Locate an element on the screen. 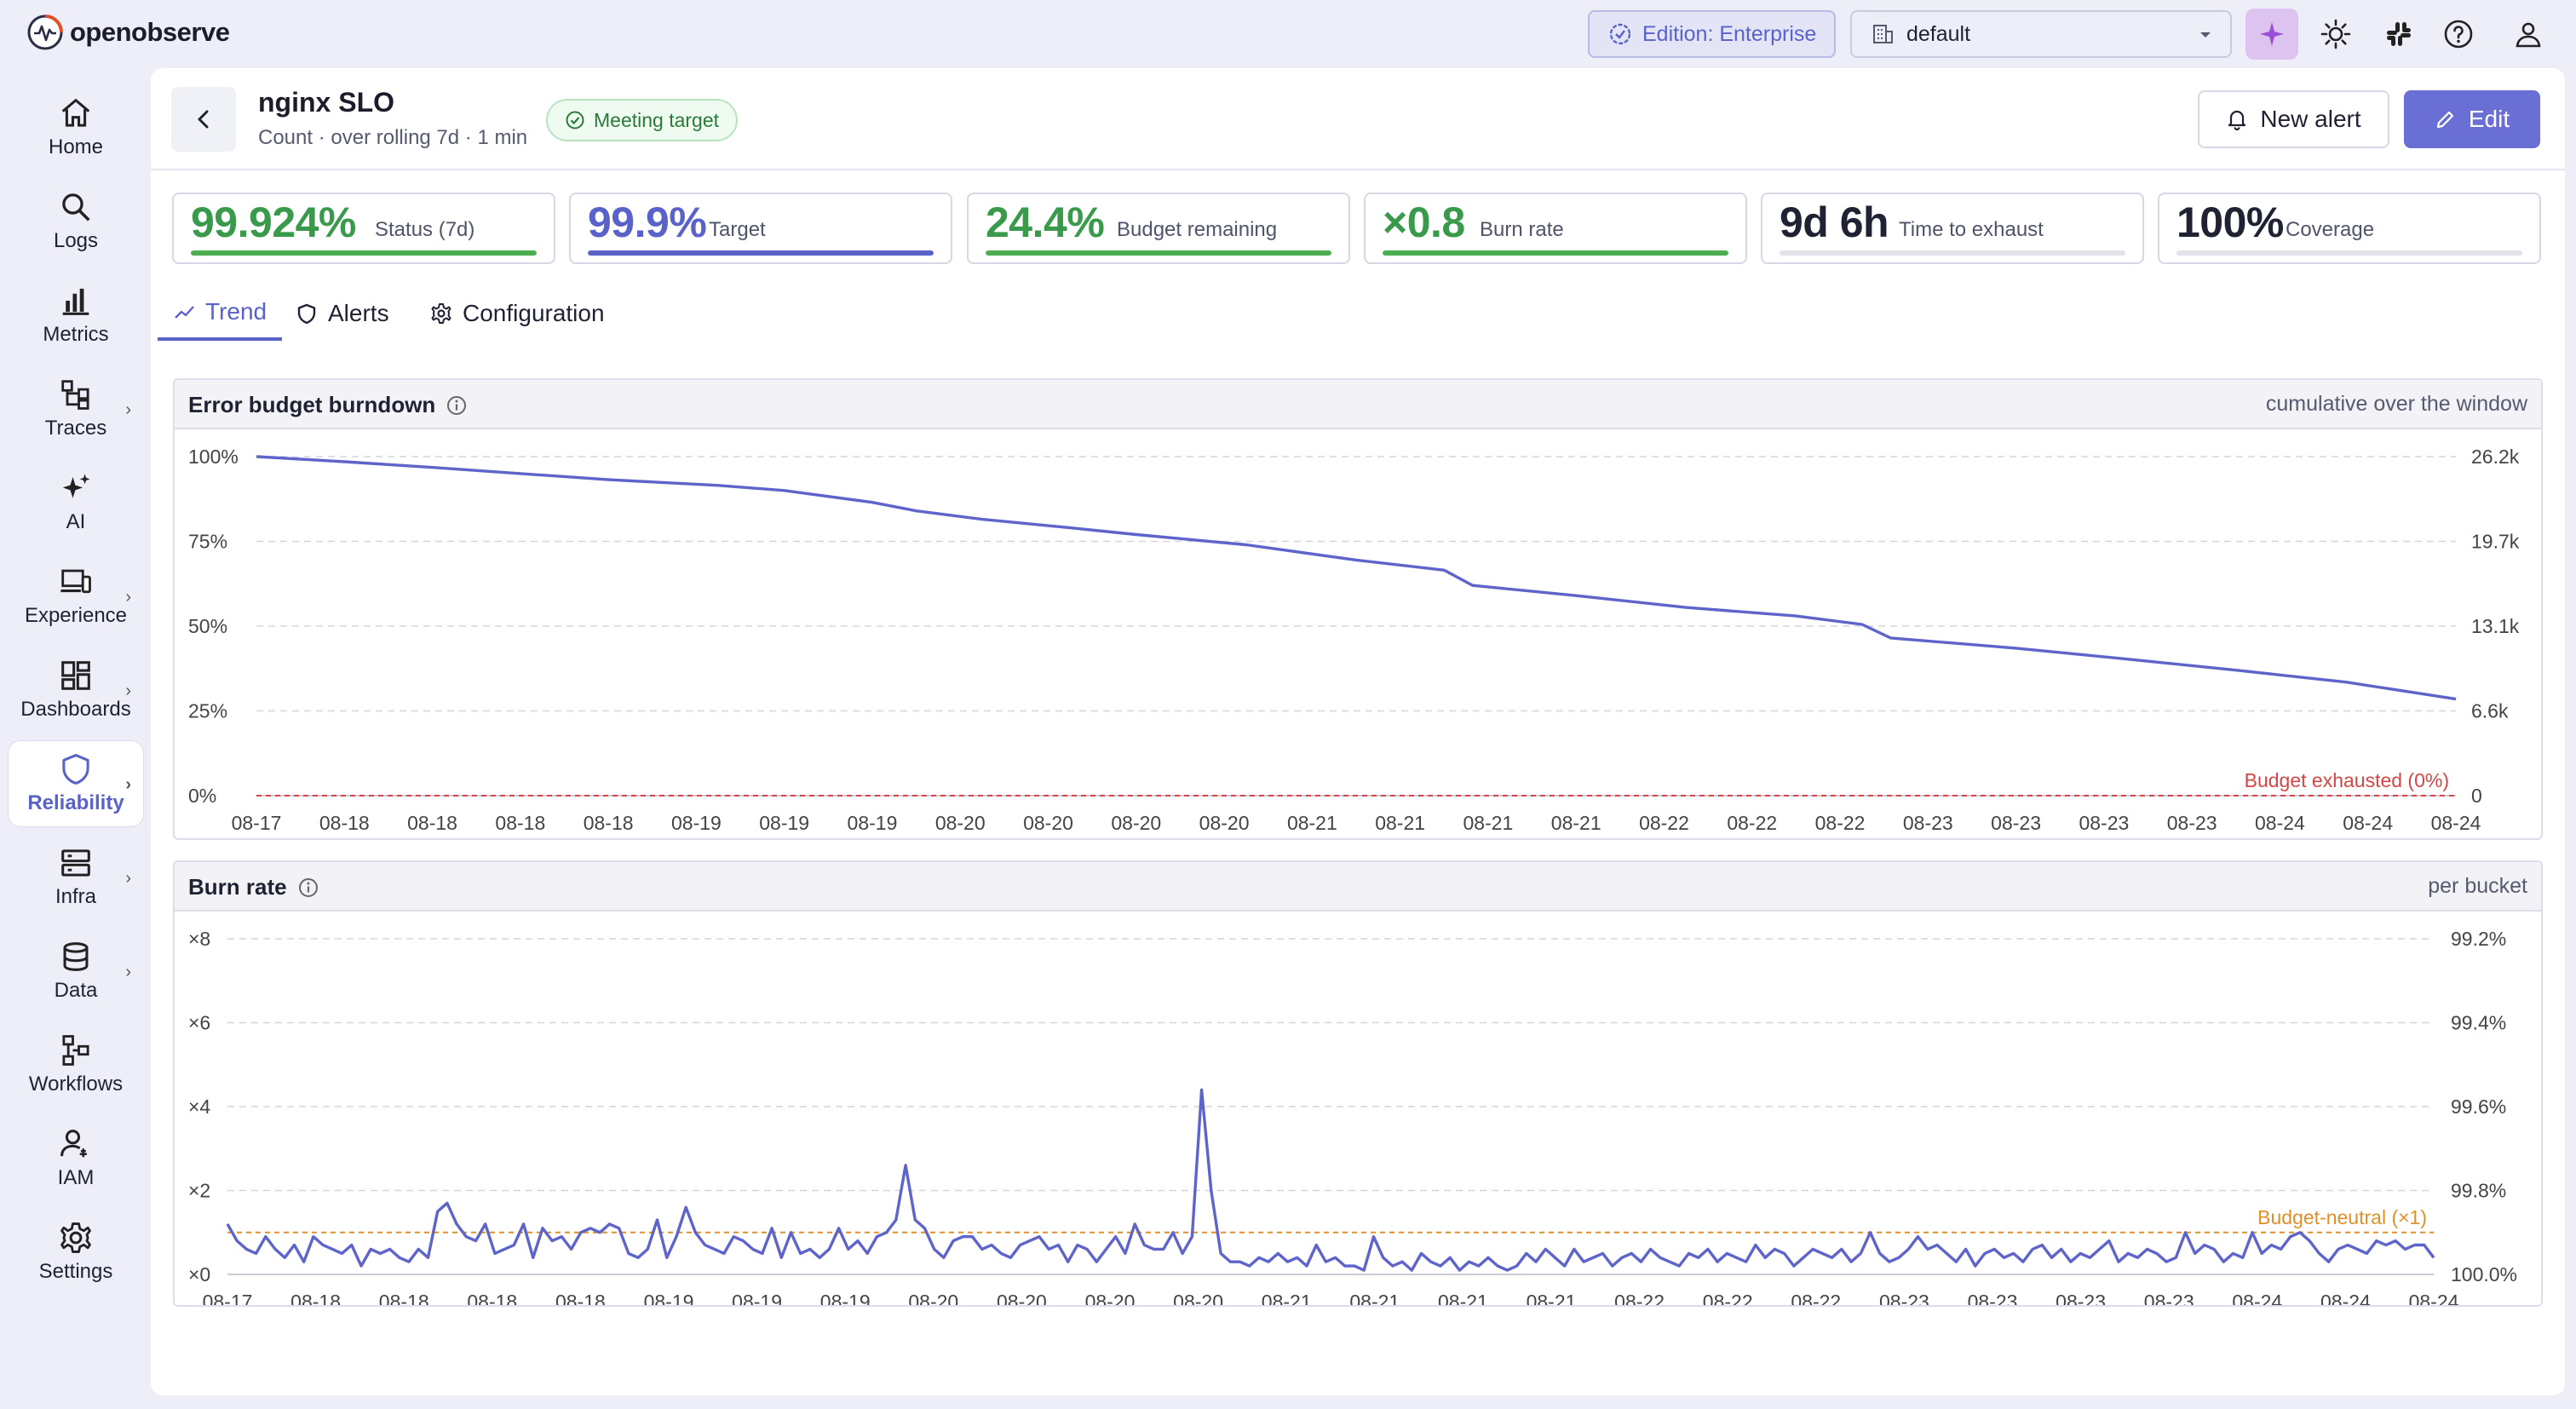  sidebar-item-workflows: Workflows is located at coordinates (76, 1064).